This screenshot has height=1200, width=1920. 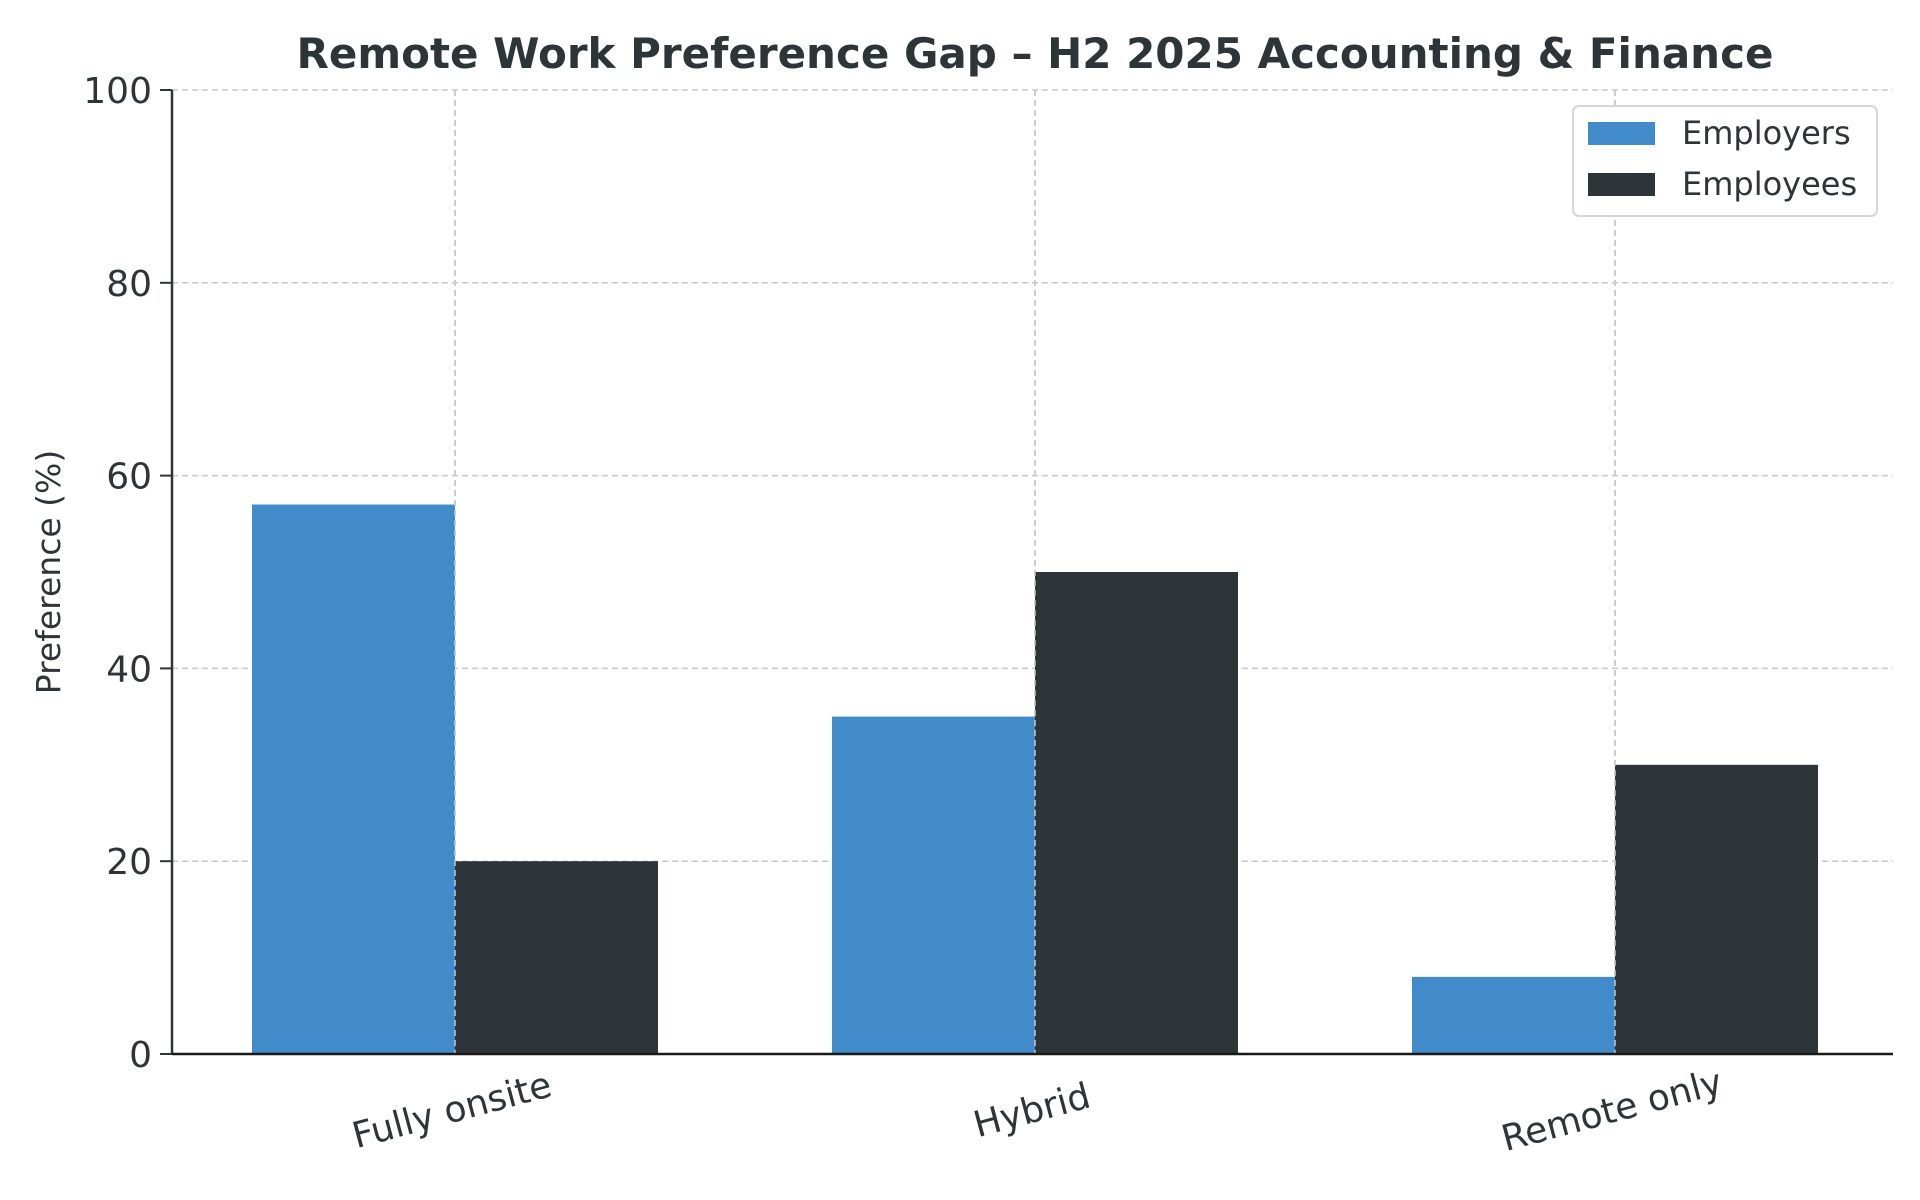 I want to click on x-tick-label: Hybrid, so click(x=1031, y=1111).